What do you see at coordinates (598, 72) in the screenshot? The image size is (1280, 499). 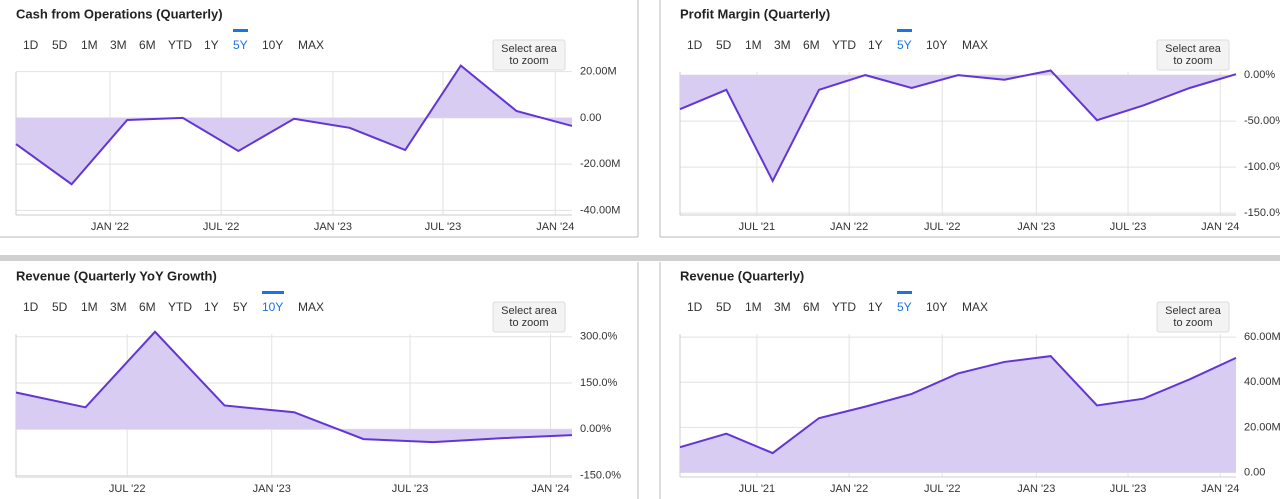 I see `y-tick-label: 20.00M` at bounding box center [598, 72].